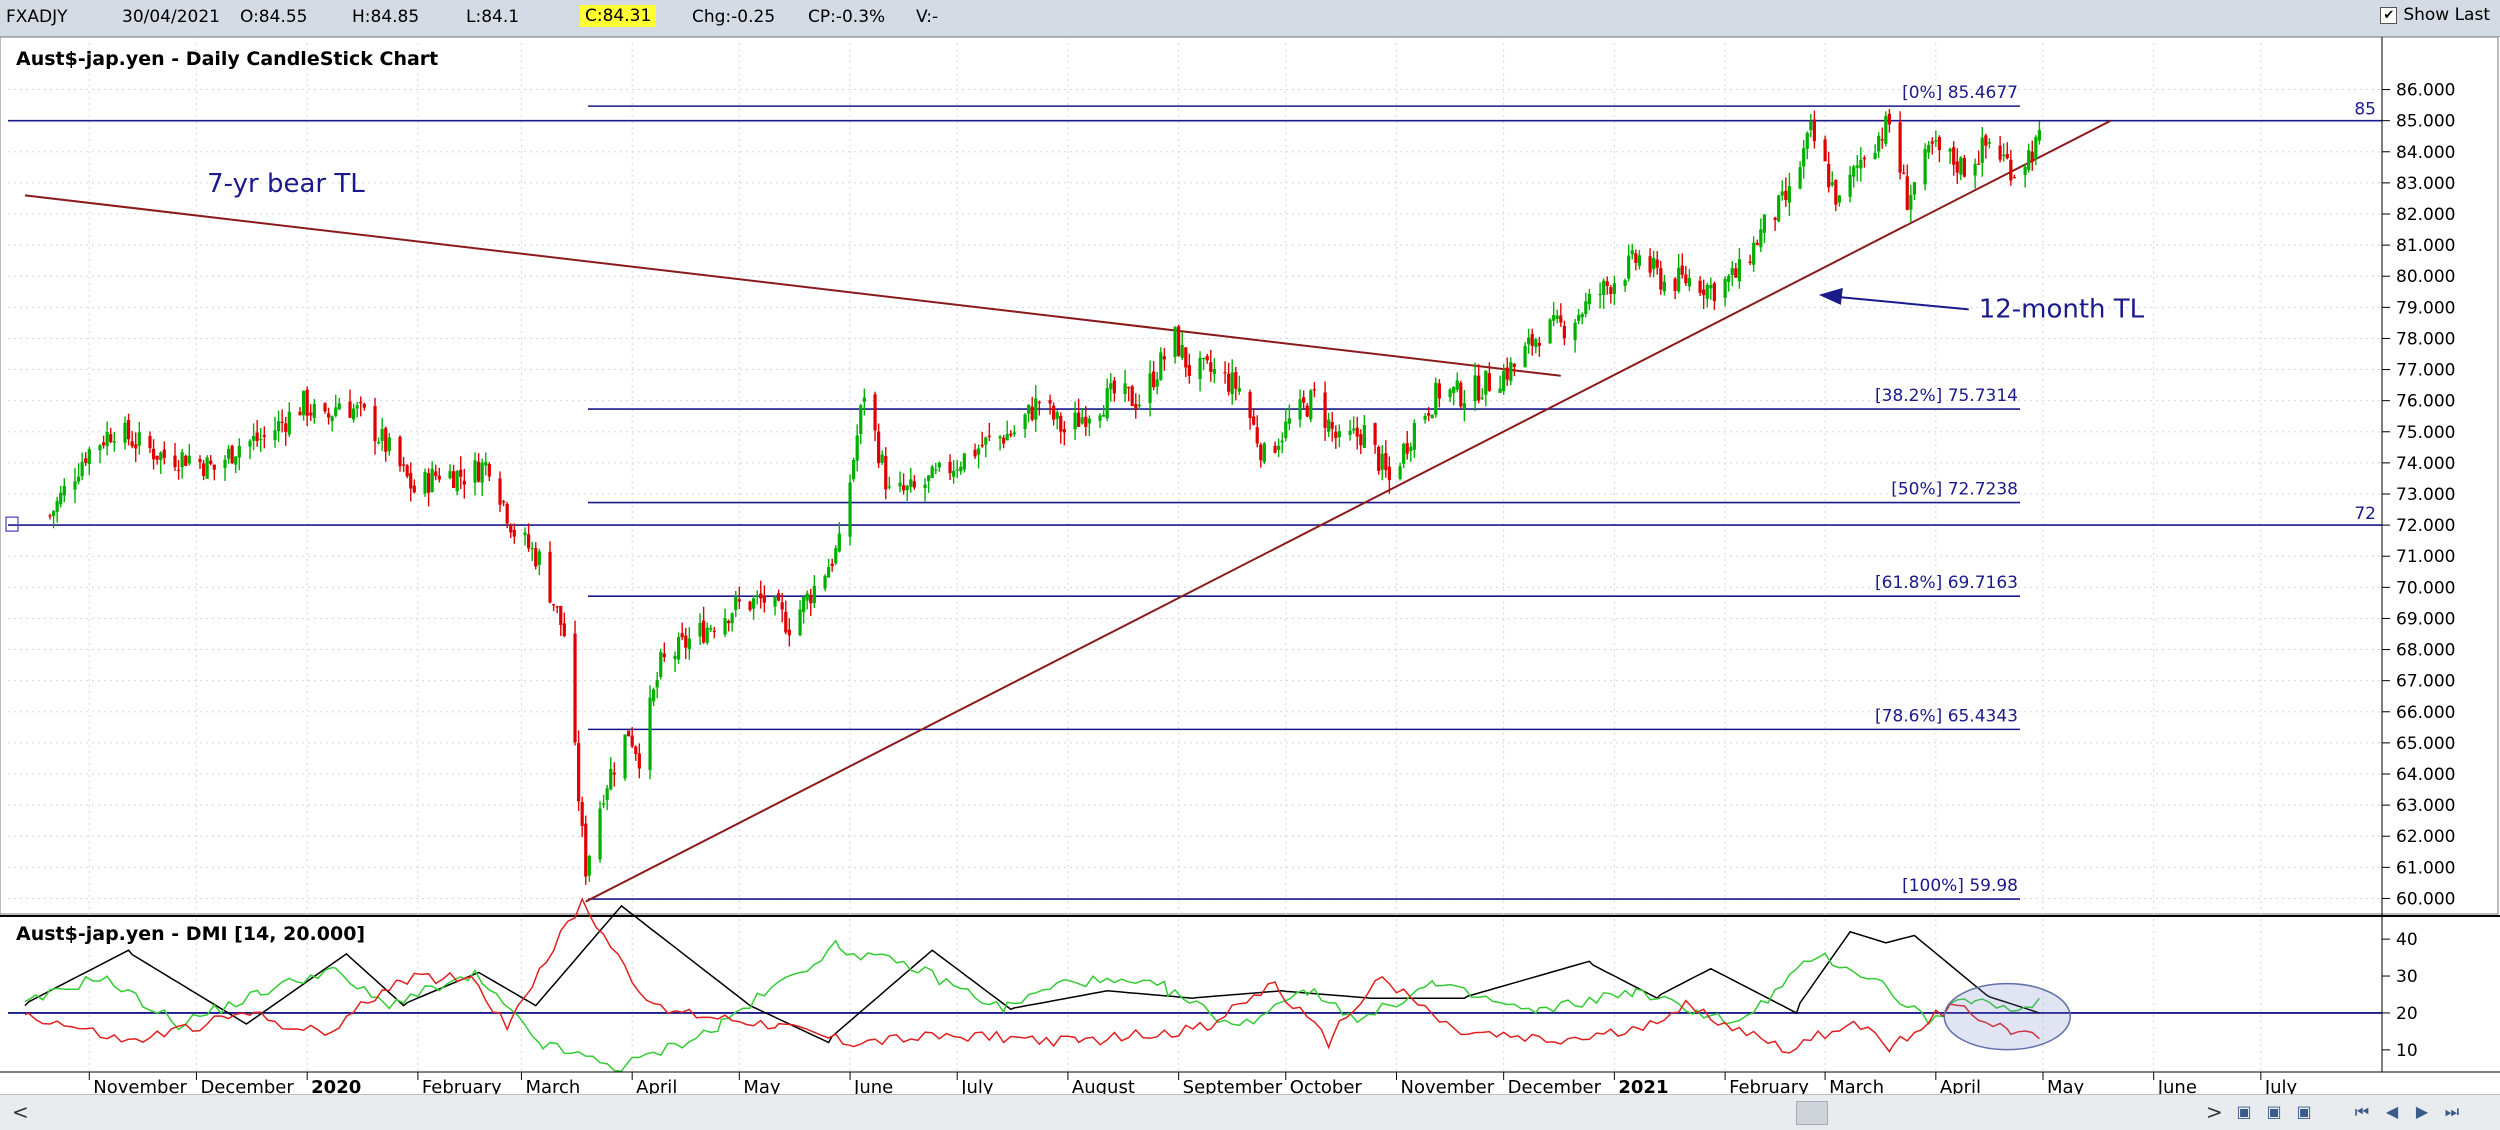  I want to click on zoom-fit-icon: ▣, so click(2304, 1111).